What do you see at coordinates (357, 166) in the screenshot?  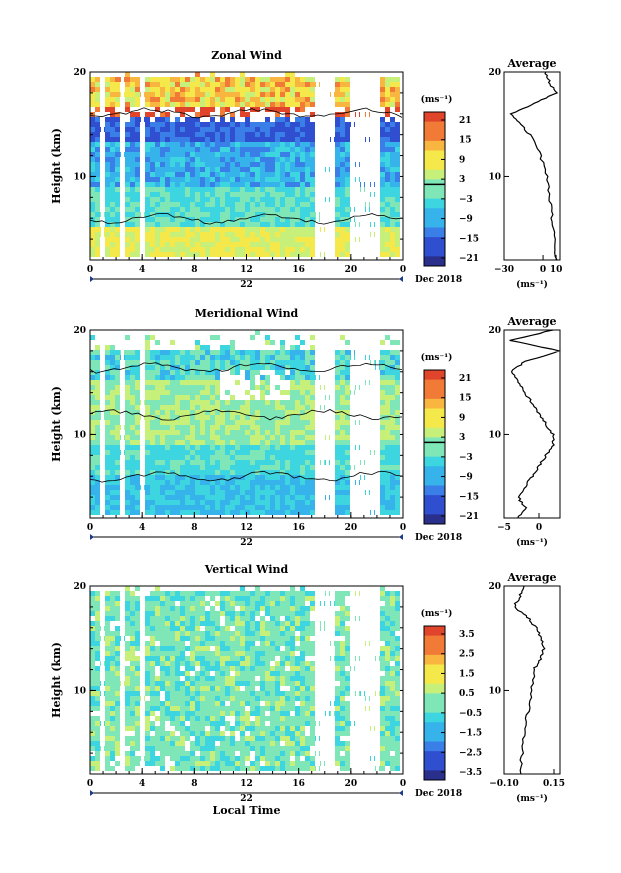 I see `data-gap` at bounding box center [357, 166].